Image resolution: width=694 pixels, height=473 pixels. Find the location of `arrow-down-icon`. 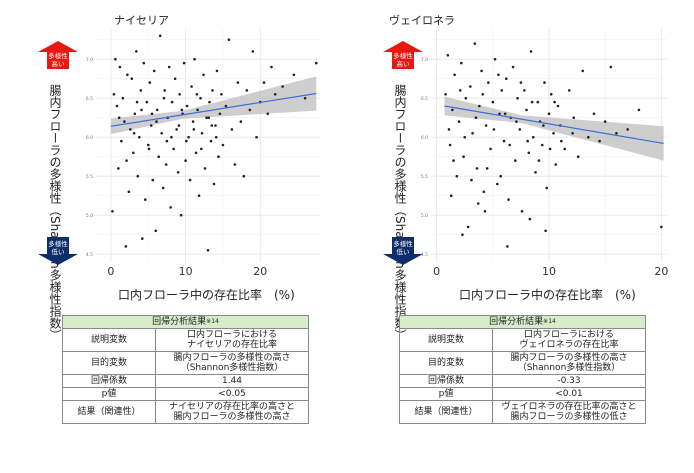

arrow-down-icon is located at coordinates (403, 251).